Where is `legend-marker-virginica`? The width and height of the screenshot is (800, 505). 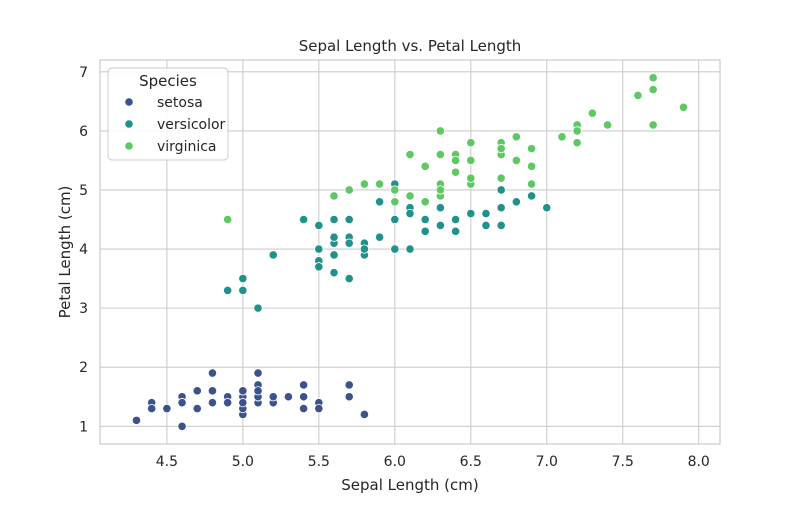
legend-marker-virginica is located at coordinates (129, 146).